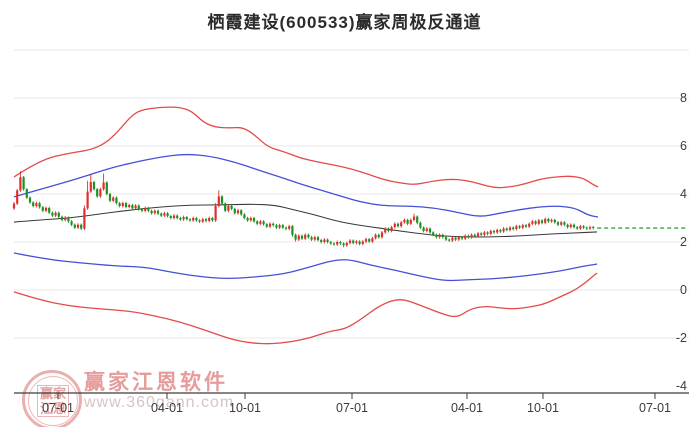  I want to click on upper-inner-band-line, so click(306, 185).